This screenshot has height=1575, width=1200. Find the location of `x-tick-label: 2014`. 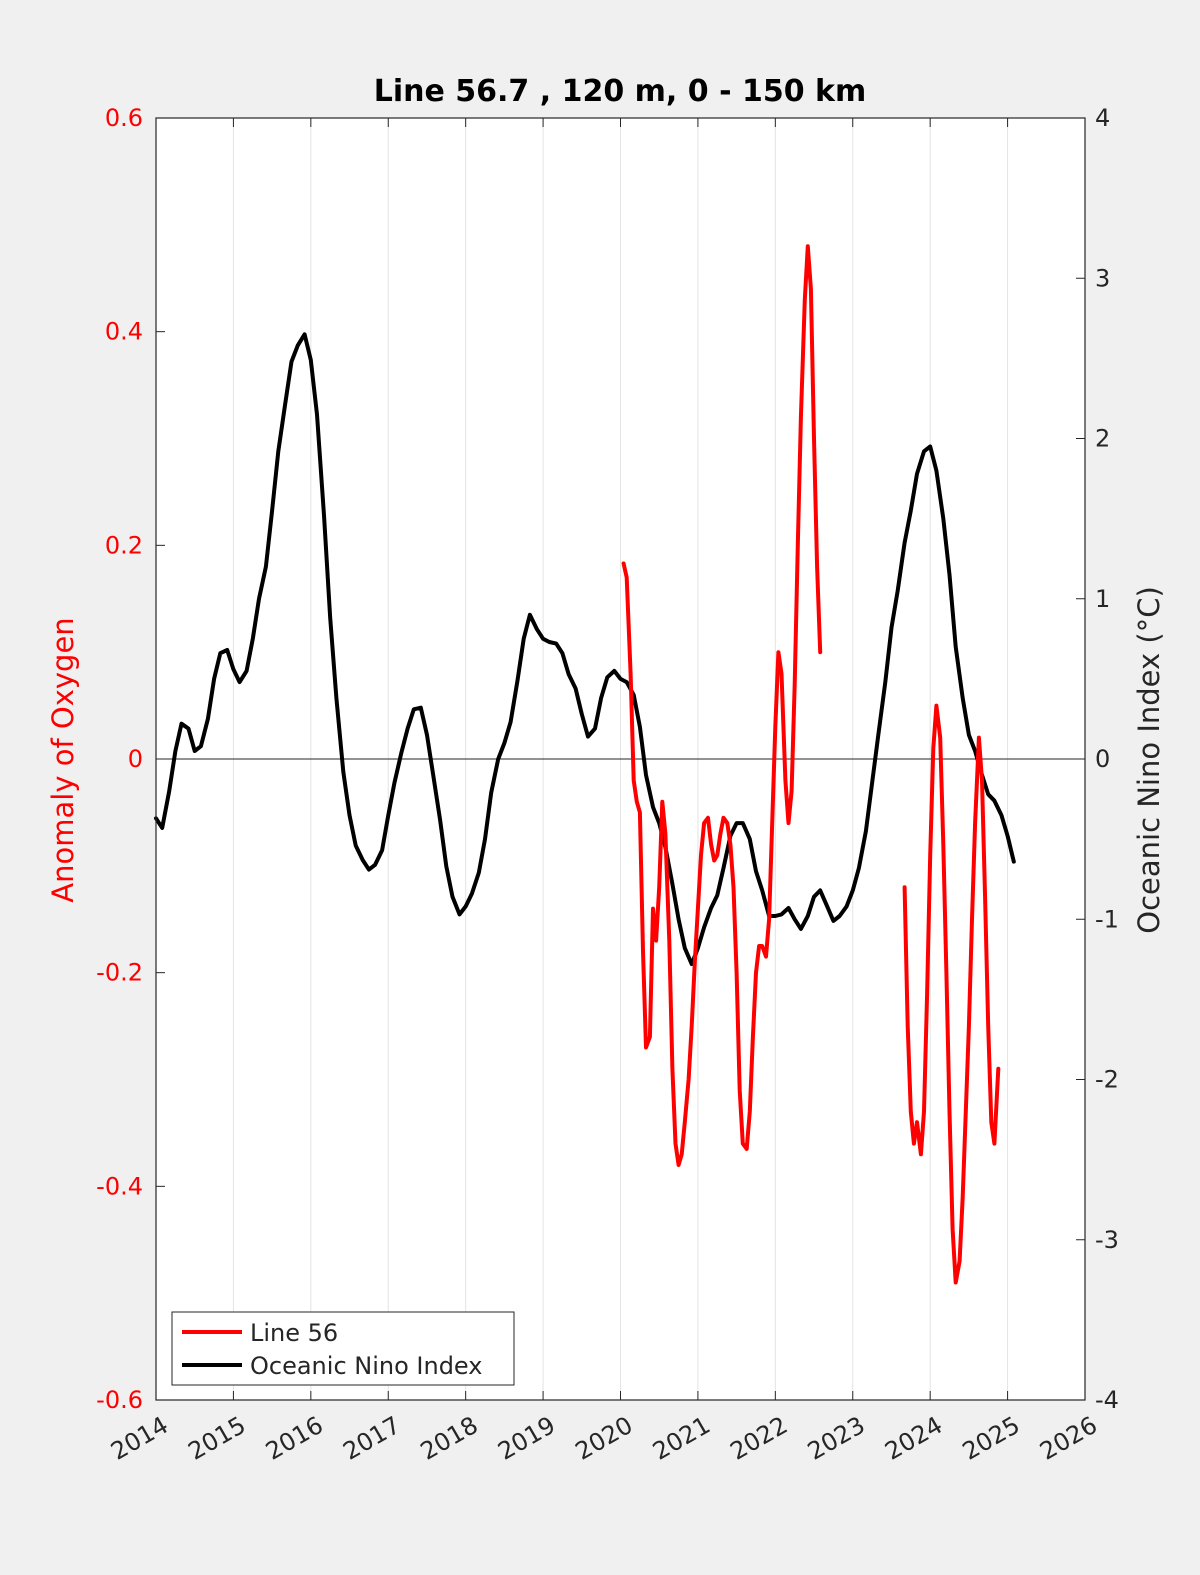

x-tick-label: 2014 is located at coordinates (139, 1438).